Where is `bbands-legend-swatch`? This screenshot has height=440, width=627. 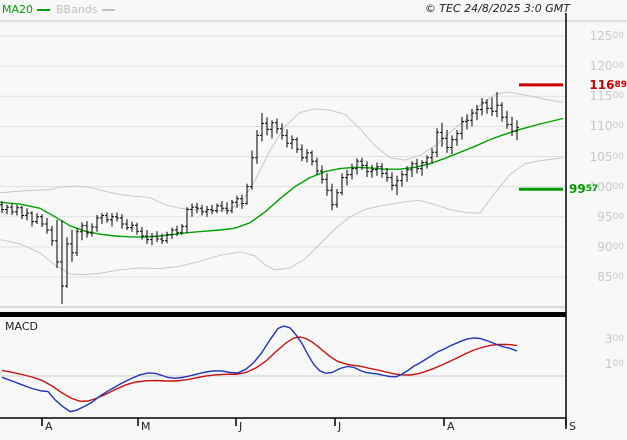
bbands-legend-swatch is located at coordinates (108, 9).